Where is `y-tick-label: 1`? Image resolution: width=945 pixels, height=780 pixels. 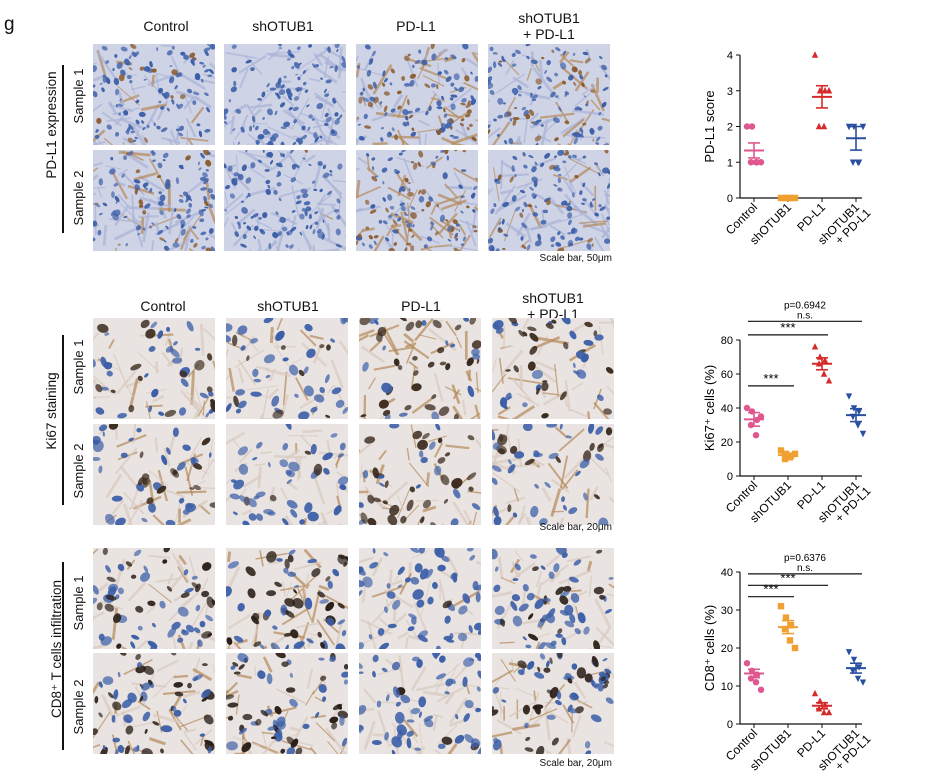
y-tick-label: 1 is located at coordinates (730, 163).